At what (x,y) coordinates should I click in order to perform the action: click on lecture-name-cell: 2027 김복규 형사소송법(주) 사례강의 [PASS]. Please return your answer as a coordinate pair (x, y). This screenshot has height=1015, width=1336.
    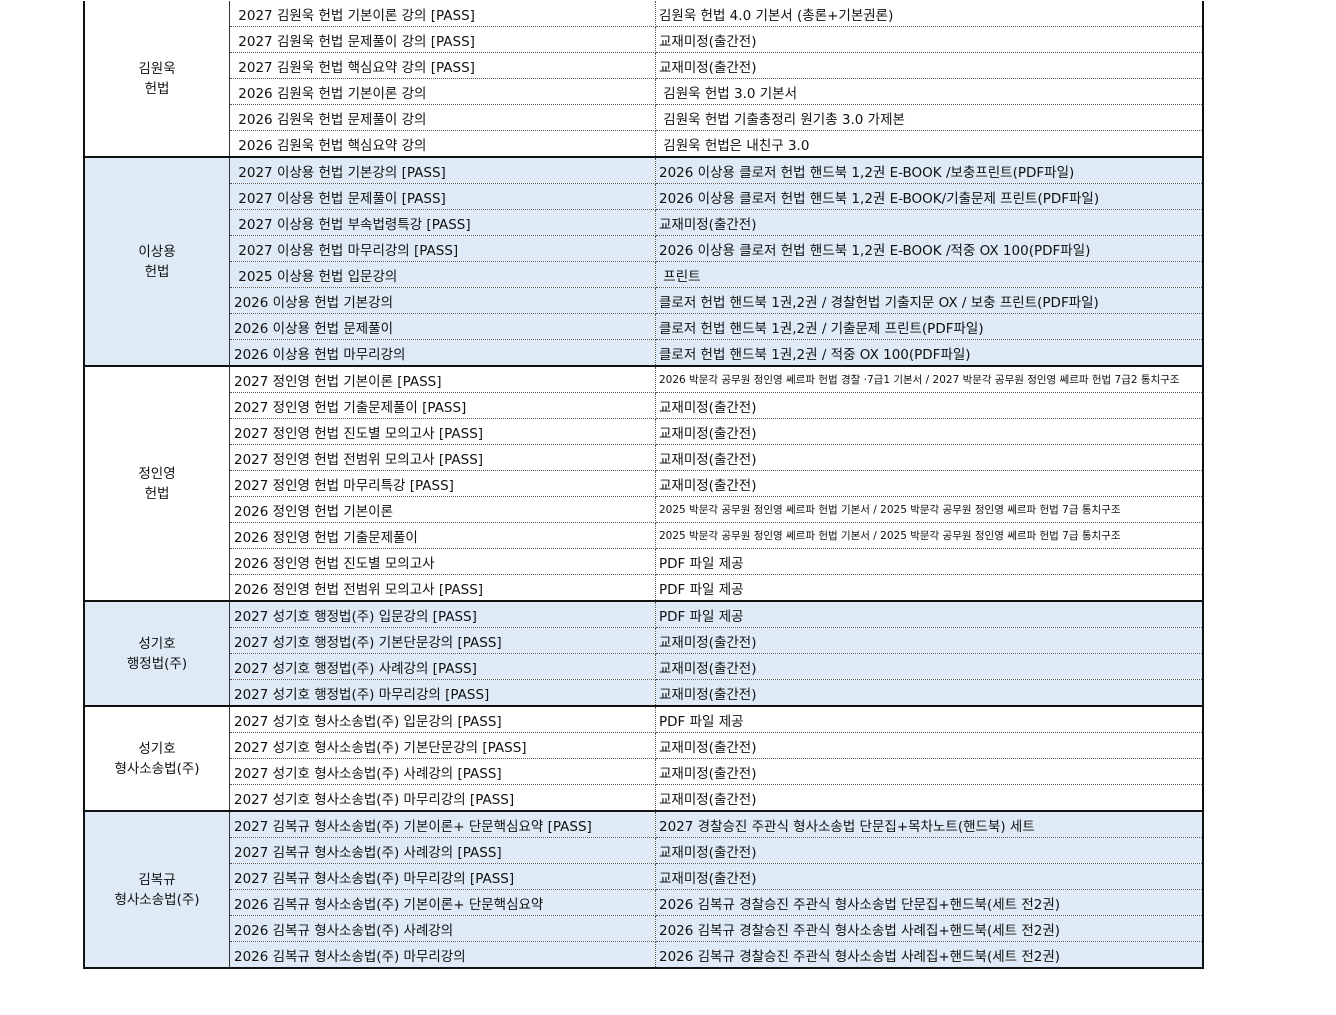
    Looking at the image, I should click on (442, 850).